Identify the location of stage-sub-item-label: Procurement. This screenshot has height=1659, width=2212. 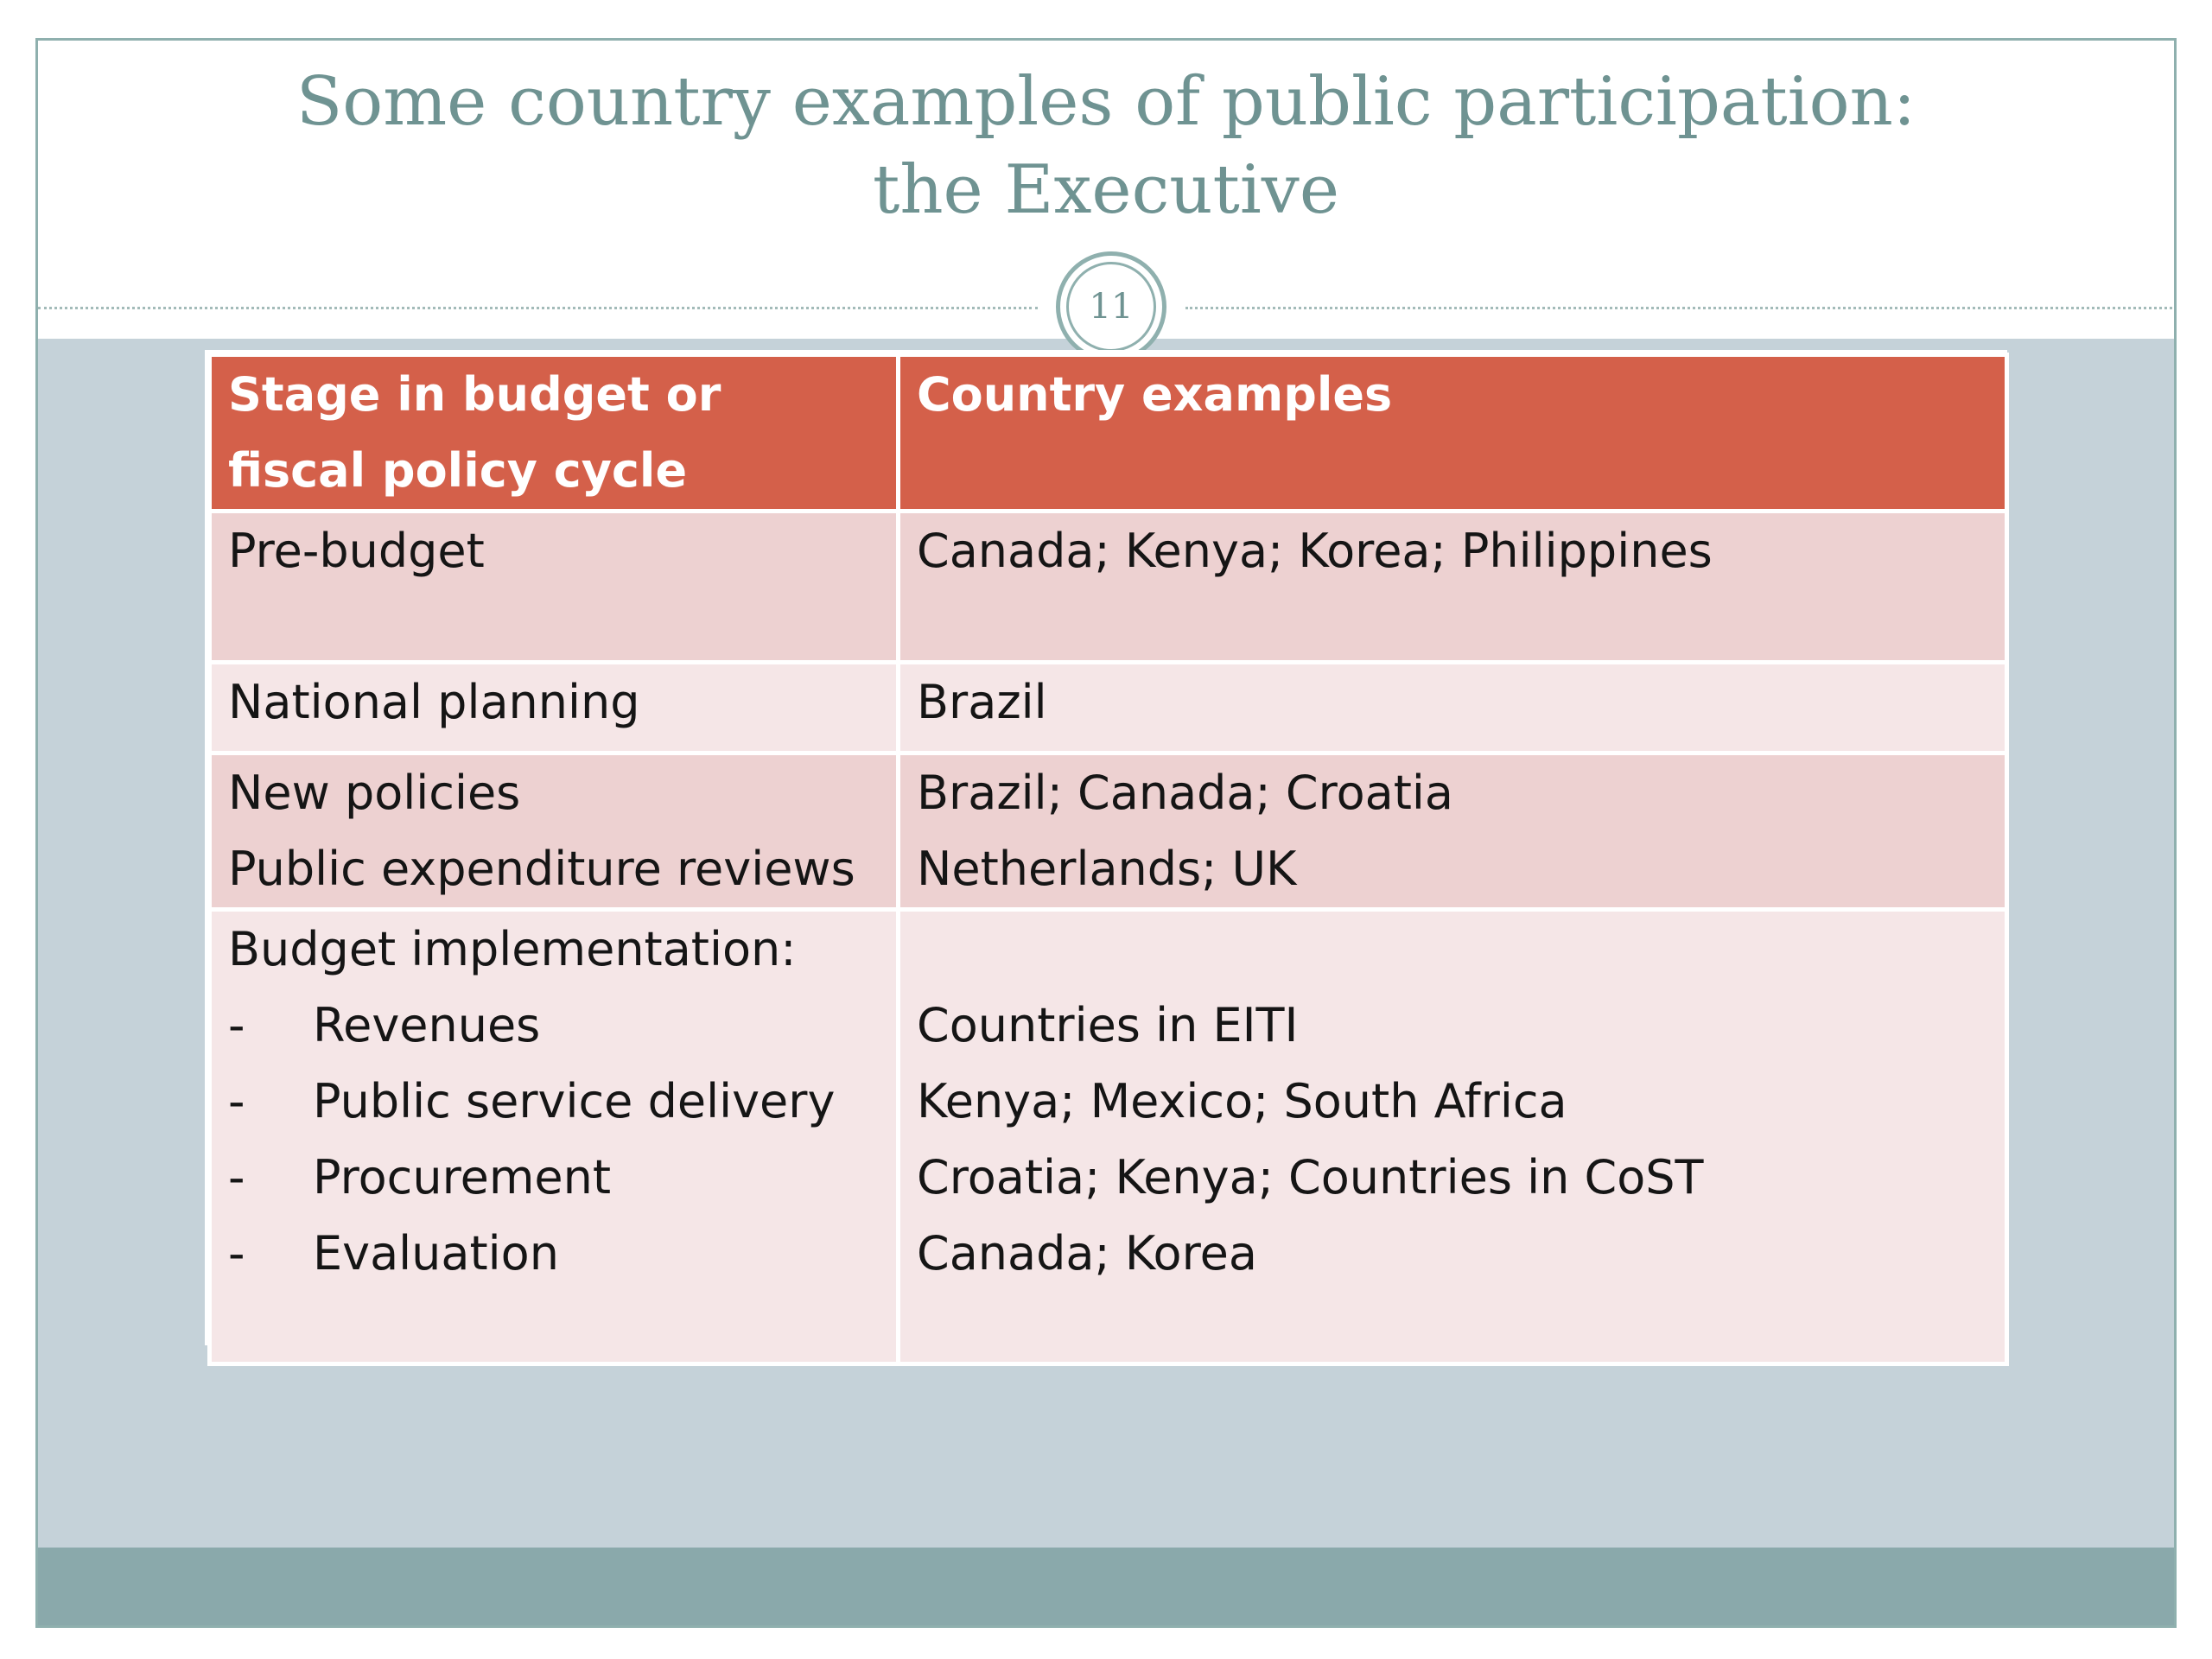
(462, 1177).